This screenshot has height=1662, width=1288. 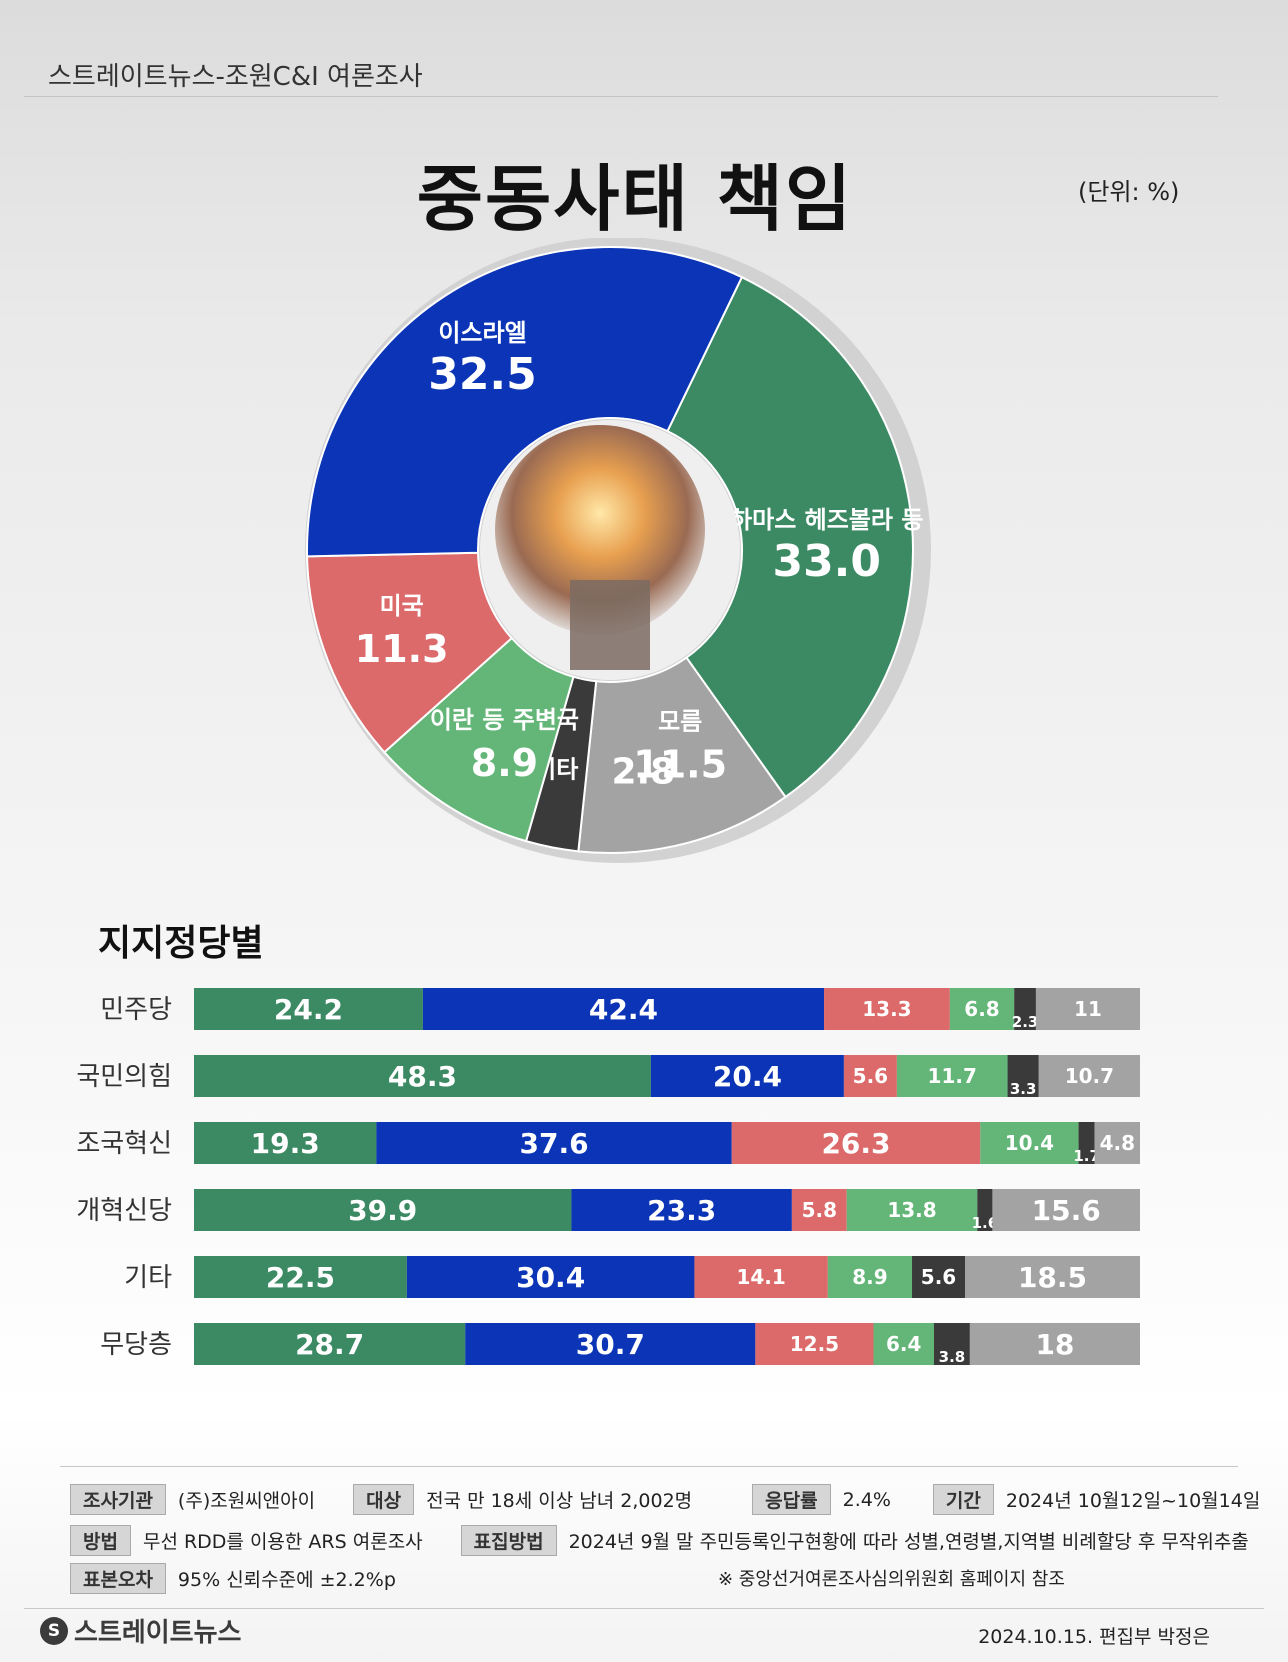 I want to click on meta-row-3: 표본오차 95% 신뢰수준에 ±2.2%p, so click(x=233, y=1578).